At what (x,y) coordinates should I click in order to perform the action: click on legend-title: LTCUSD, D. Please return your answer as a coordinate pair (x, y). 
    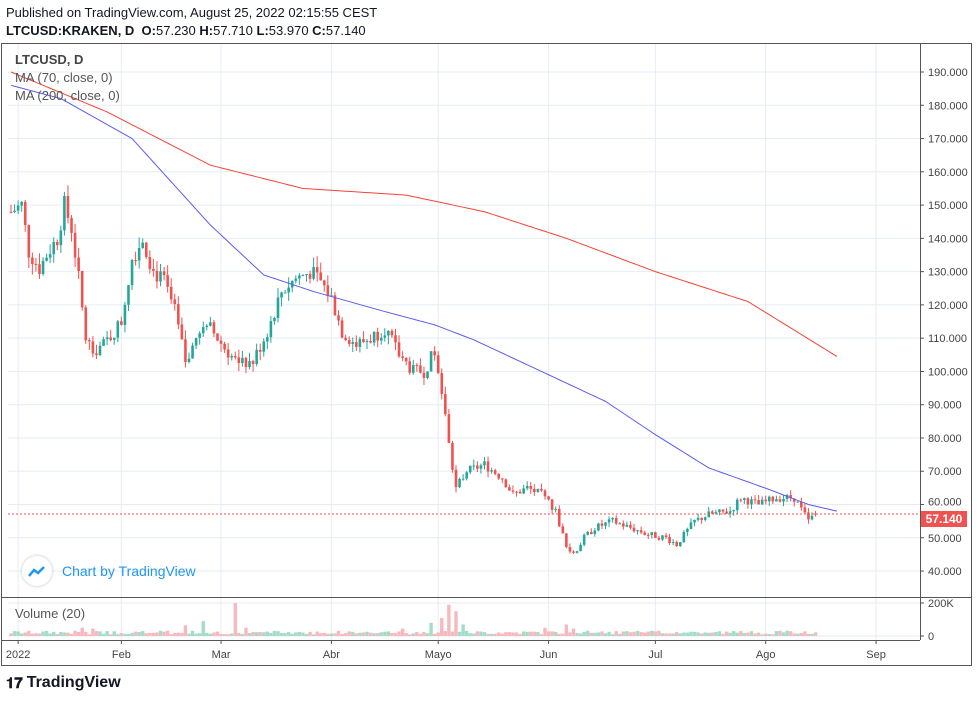
    Looking at the image, I should click on (49, 59).